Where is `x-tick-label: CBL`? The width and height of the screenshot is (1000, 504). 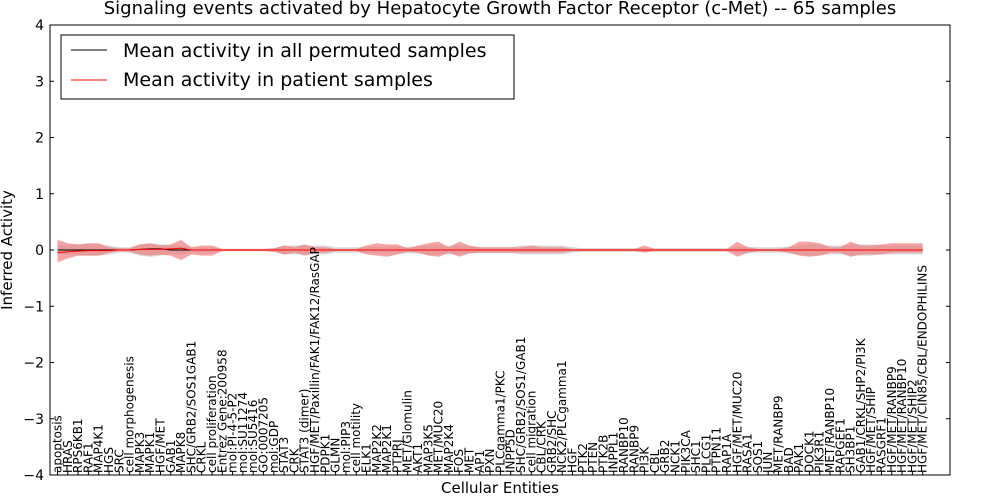 x-tick-label: CBL is located at coordinates (655, 461).